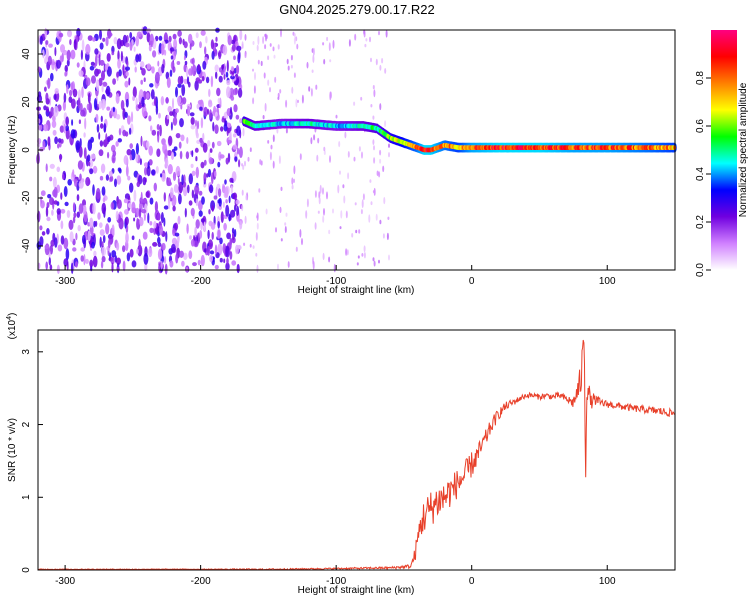 The image size is (750, 600). I want to click on snr-y-multiplier-exp: 4, so click(9, 318).